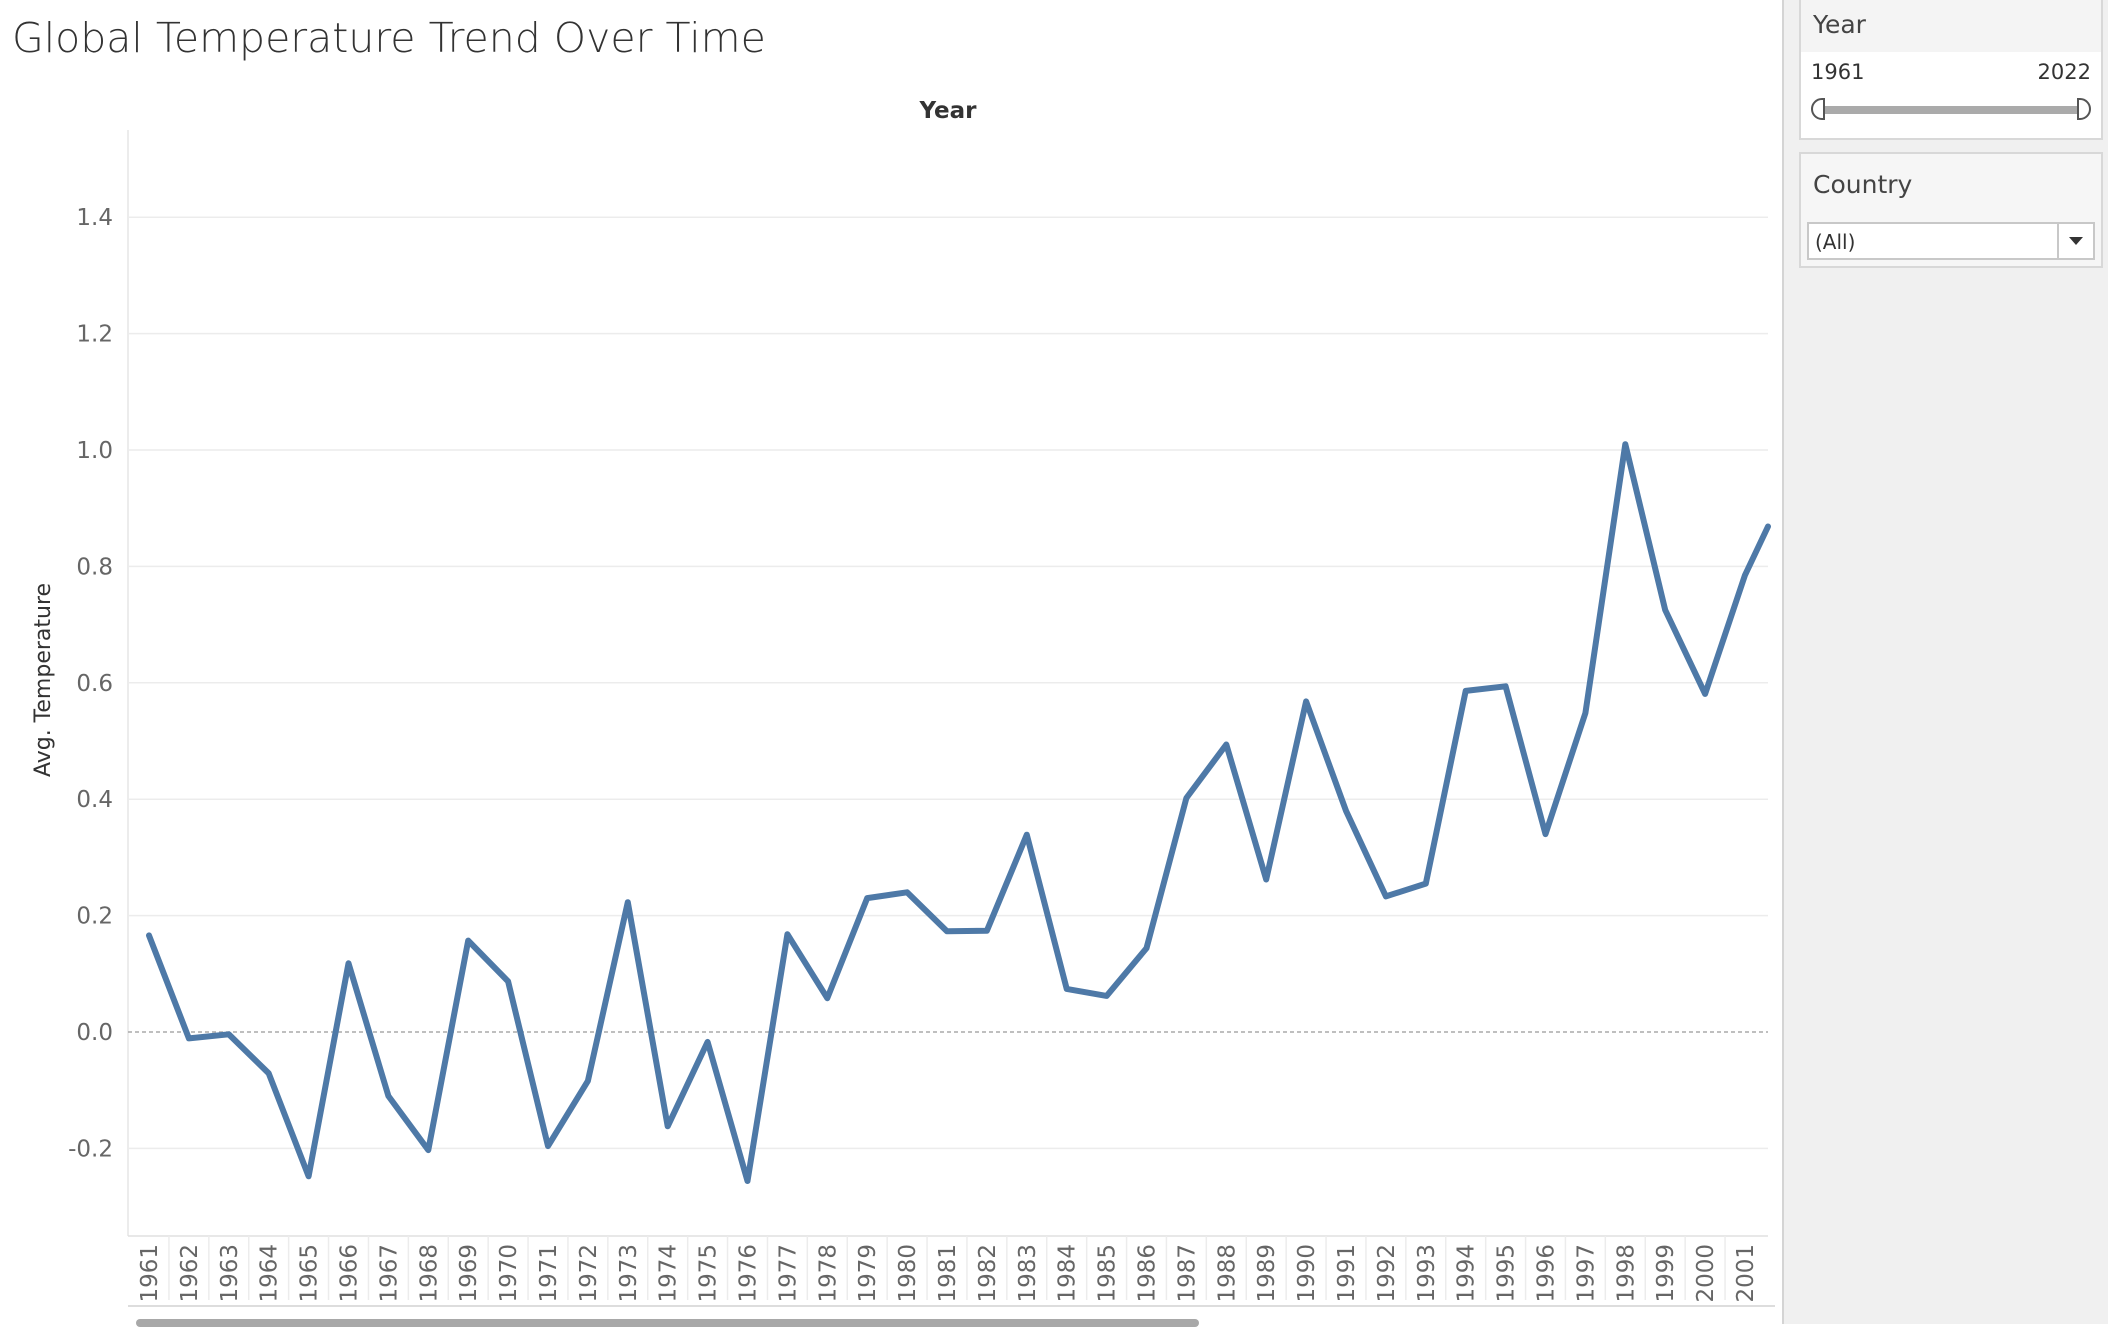 This screenshot has width=2108, height=1327. What do you see at coordinates (1028, 1273) in the screenshot?
I see `x-tick-label: 1983` at bounding box center [1028, 1273].